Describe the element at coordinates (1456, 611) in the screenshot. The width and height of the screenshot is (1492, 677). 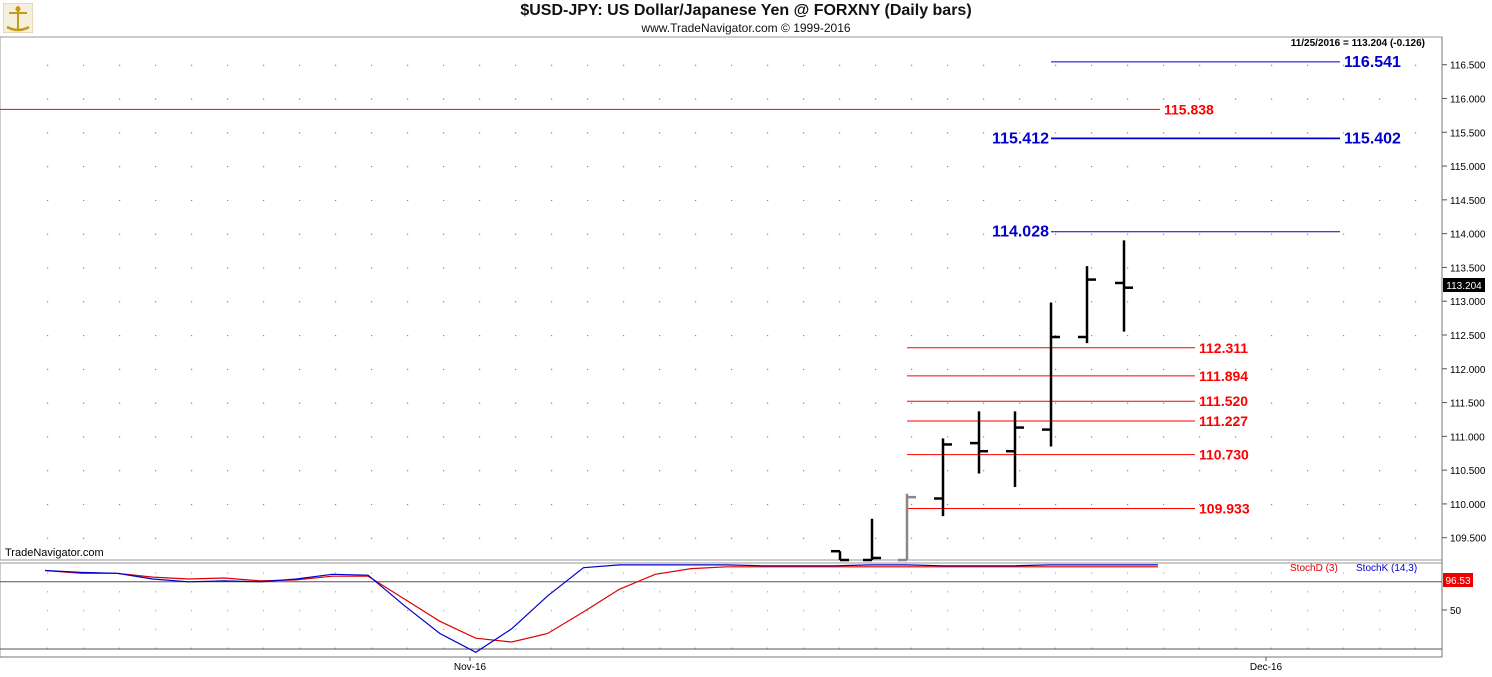
I see `stoch-tick-label: 50` at that location.